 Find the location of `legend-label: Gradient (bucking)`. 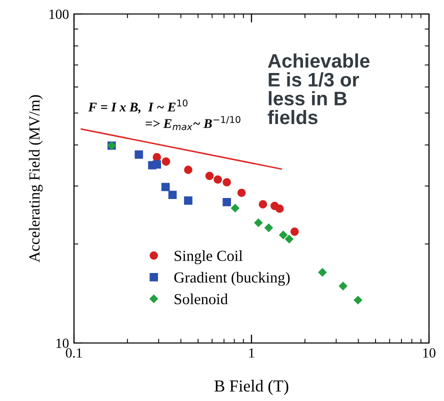

legend-label: Gradient (bucking) is located at coordinates (232, 279).